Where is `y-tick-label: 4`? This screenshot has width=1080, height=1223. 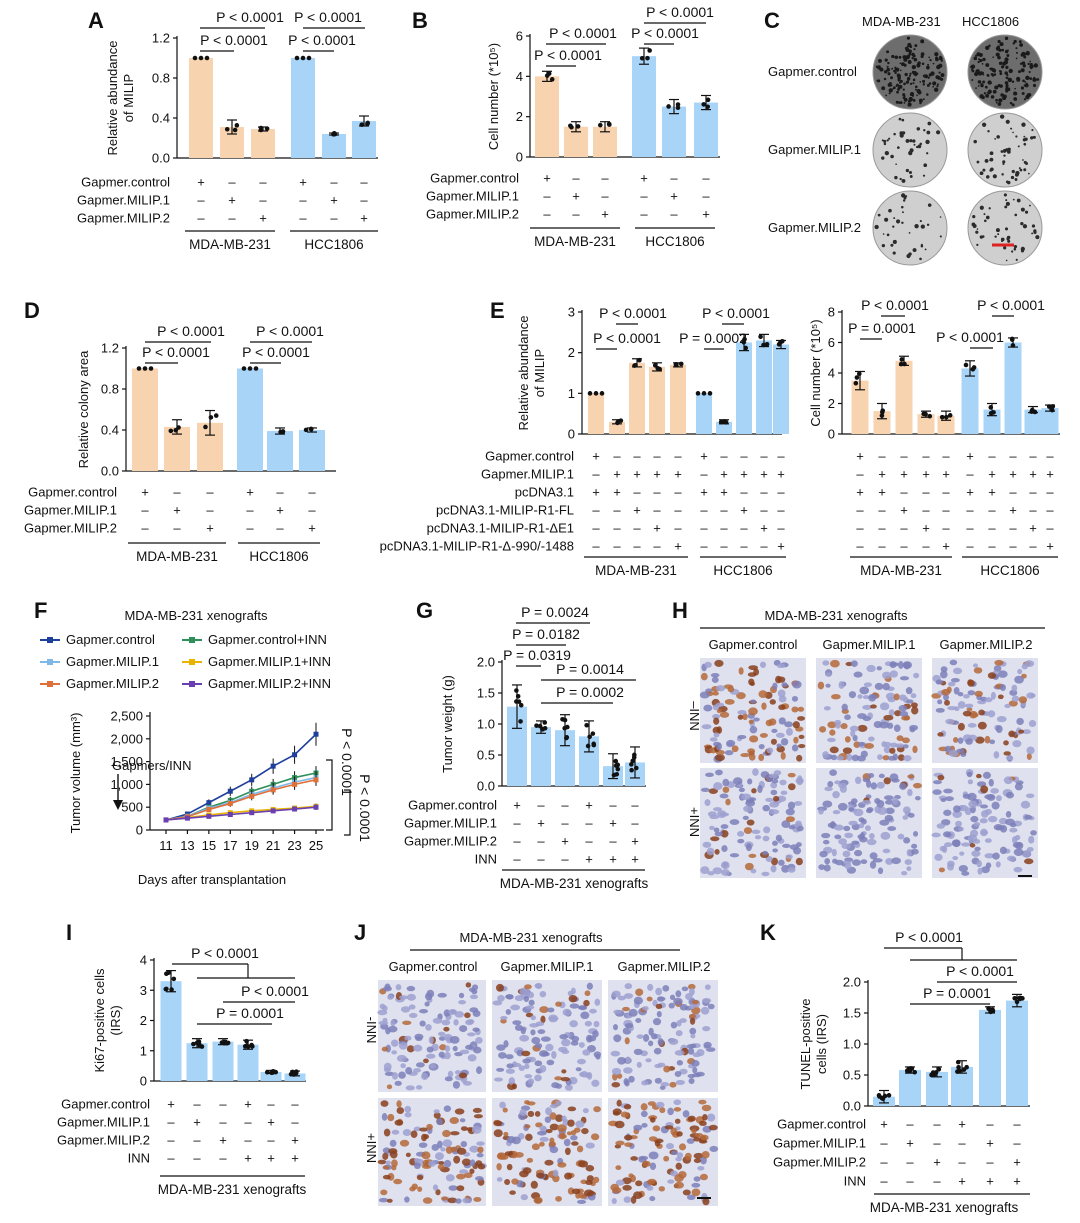
y-tick-label: 4 is located at coordinates (831, 373).